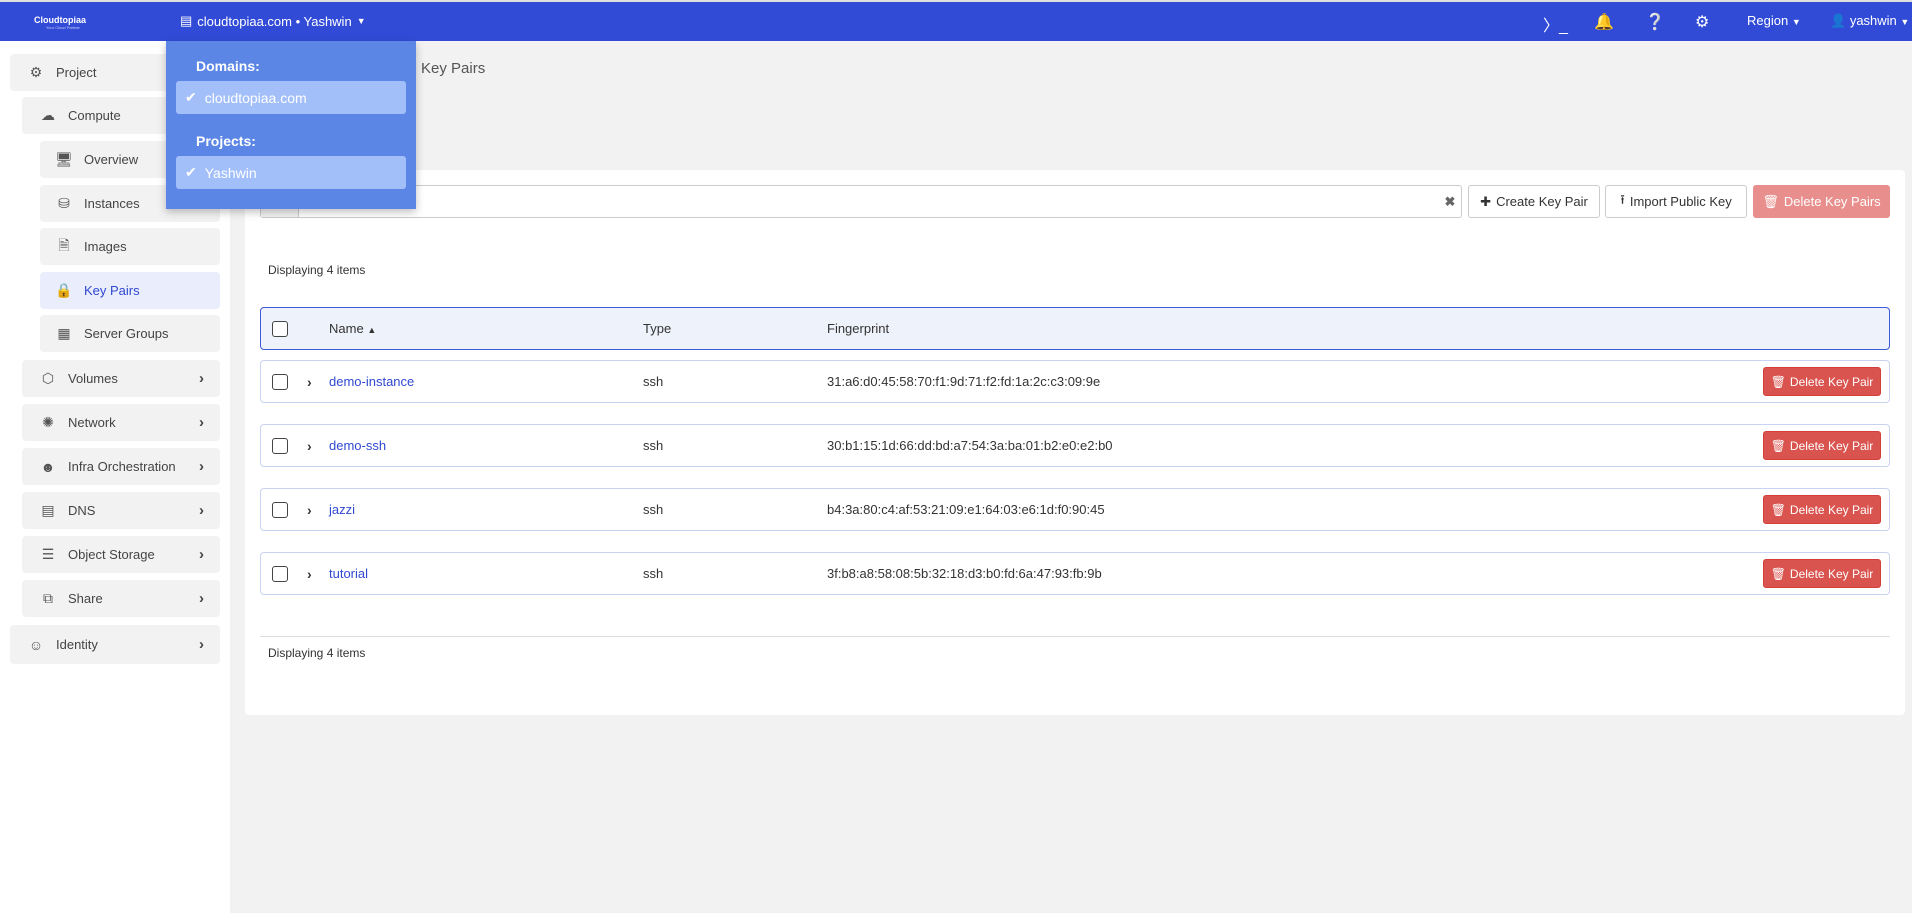 The height and width of the screenshot is (913, 1912). I want to click on sidebar-label: Infra Orchestration, so click(122, 466).